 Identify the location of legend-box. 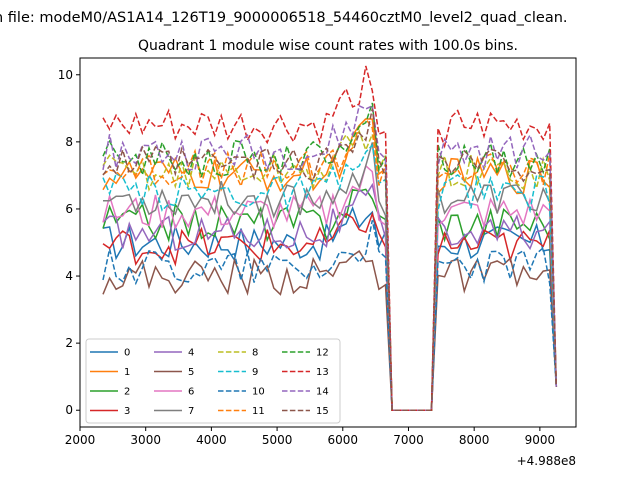
(213, 381).